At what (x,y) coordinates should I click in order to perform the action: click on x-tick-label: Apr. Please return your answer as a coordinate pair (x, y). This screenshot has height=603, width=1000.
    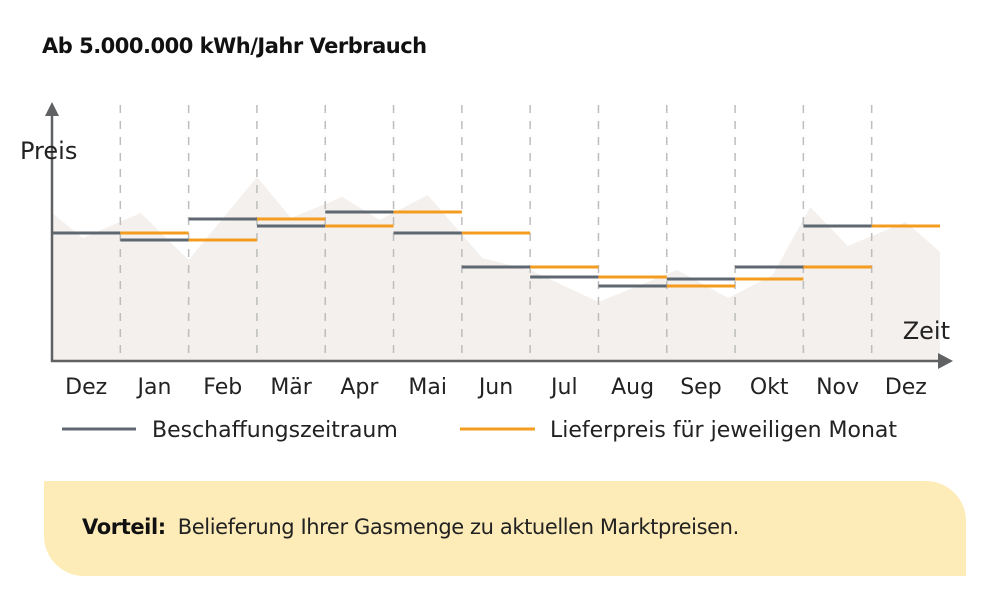
    Looking at the image, I should click on (359, 387).